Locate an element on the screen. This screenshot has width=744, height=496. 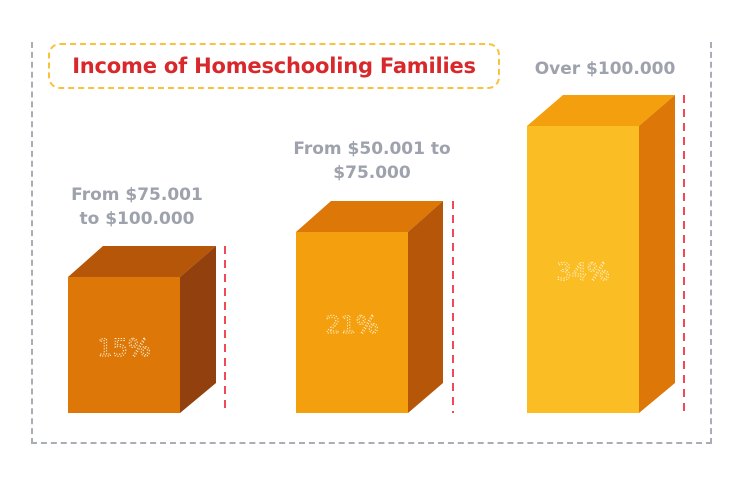
category-label-1-line1: From $75.001 is located at coordinates (137, 195).